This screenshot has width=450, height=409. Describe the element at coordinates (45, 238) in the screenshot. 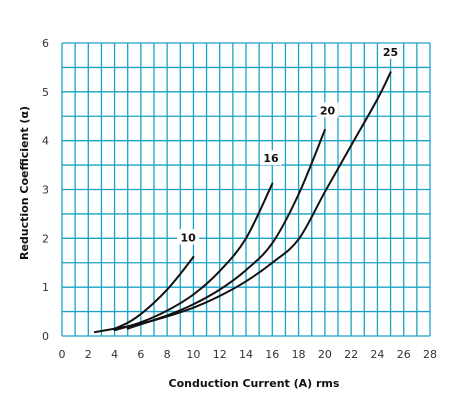

I see `y-tick-label: 2` at that location.